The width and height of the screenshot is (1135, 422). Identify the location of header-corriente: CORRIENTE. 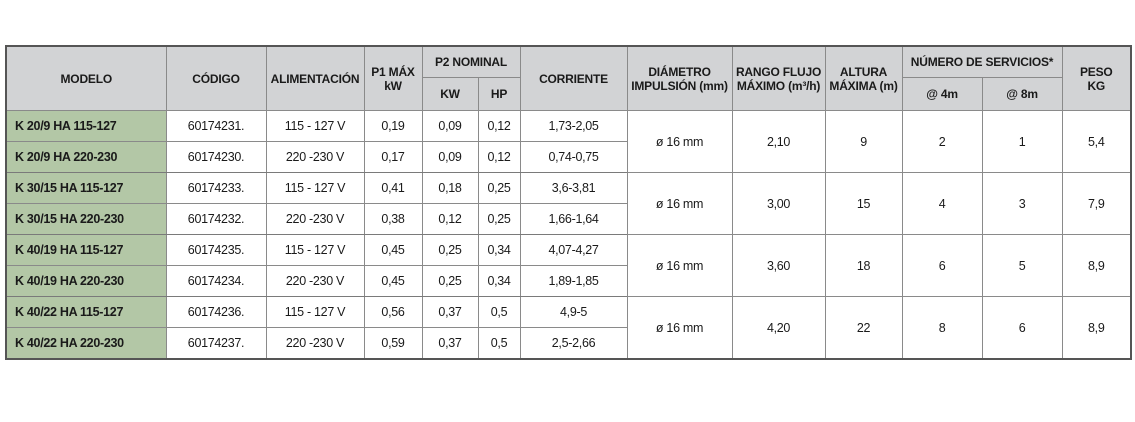
(573, 78).